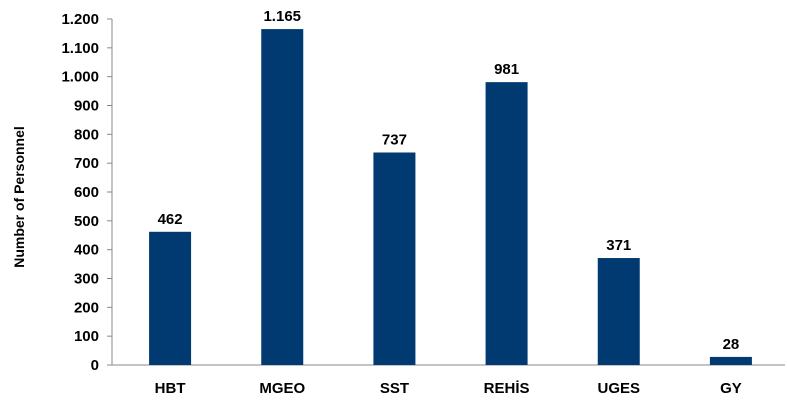  What do you see at coordinates (86, 250) in the screenshot?
I see `y-tick-label: 400` at bounding box center [86, 250].